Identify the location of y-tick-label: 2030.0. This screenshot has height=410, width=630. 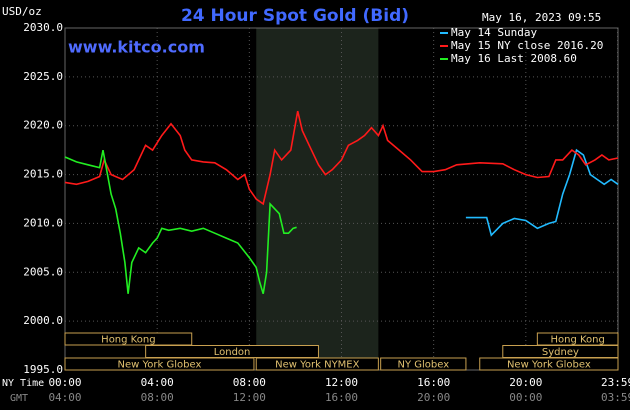
(43, 27).